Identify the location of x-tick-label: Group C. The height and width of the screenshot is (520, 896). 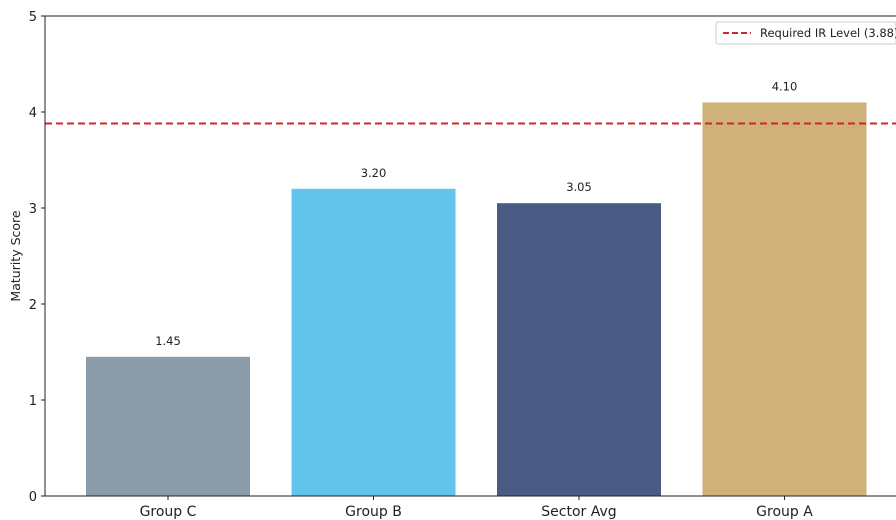
(168, 512).